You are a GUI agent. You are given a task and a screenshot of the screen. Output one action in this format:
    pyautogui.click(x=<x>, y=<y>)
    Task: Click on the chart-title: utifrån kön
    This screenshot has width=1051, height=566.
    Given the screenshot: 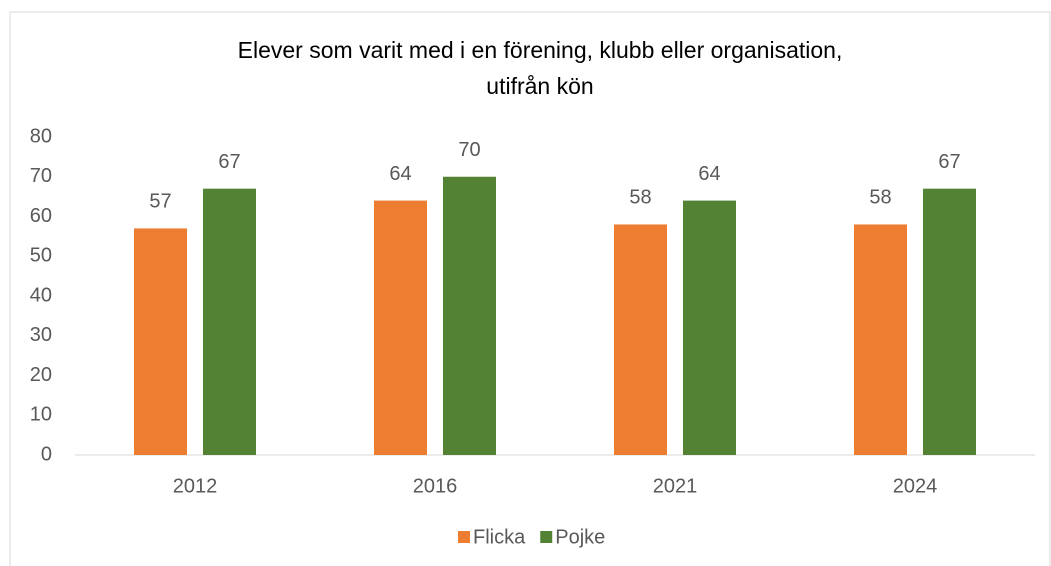 What is the action you would take?
    pyautogui.click(x=539, y=86)
    